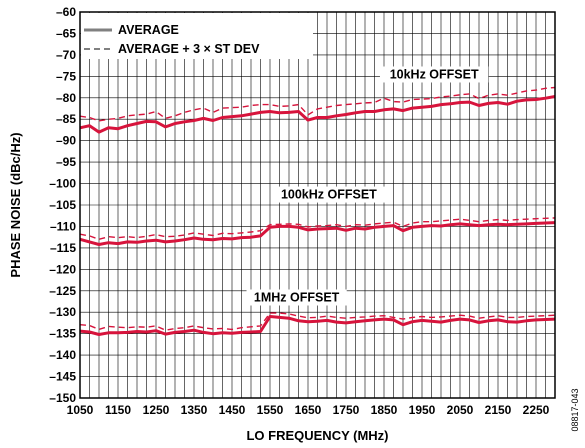 The height and width of the screenshot is (448, 585). Describe the element at coordinates (66, 119) in the screenshot. I see `y-tick-label: –85` at that location.